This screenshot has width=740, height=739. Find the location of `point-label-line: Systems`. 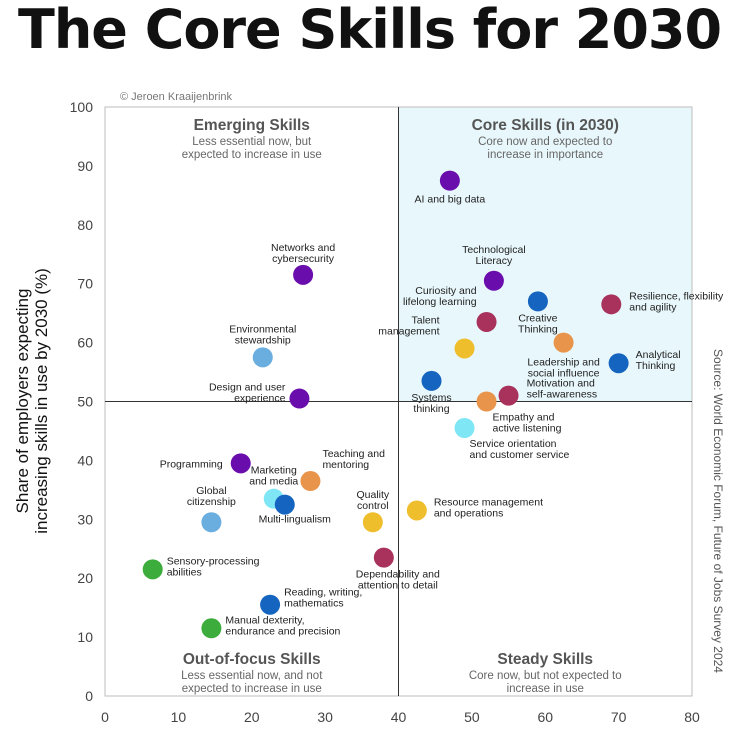

point-label-line: Systems is located at coordinates (431, 398).